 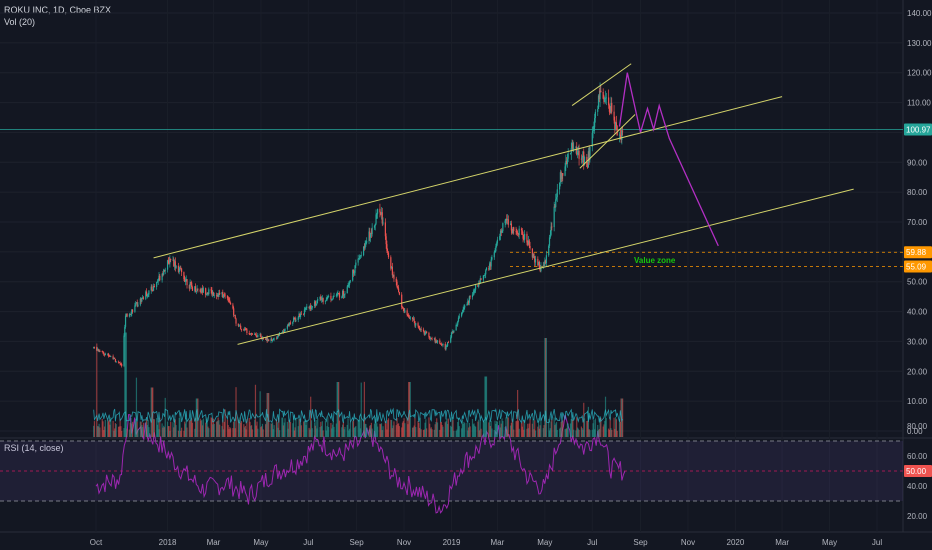 I want to click on time-tick-label: 2018, so click(x=168, y=542).